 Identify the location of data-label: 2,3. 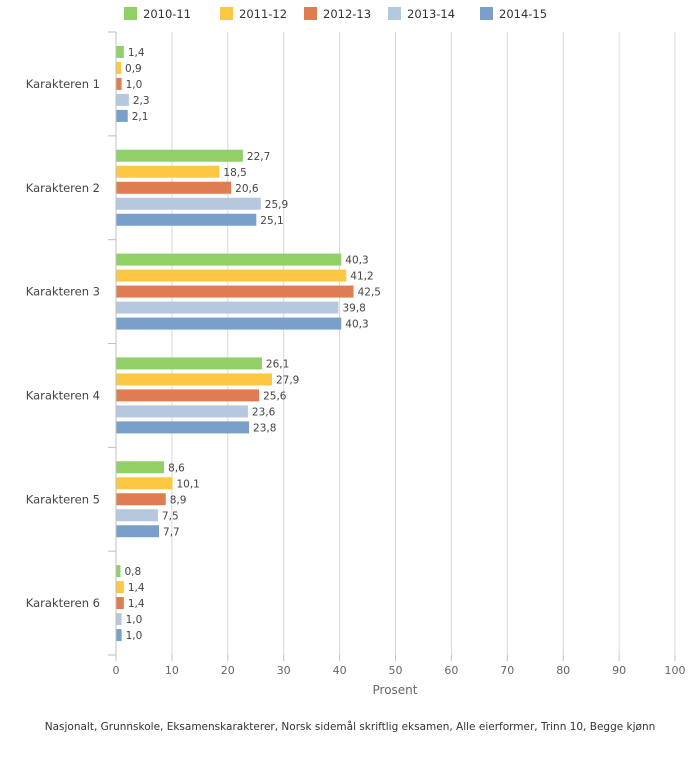
(141, 101).